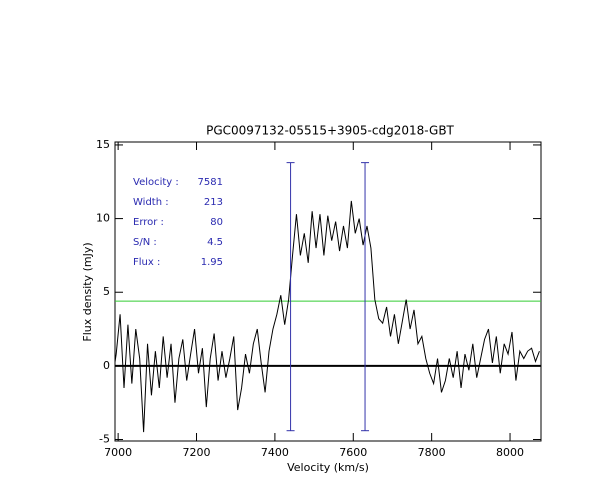 Image resolution: width=595 pixels, height=500 pixels. Describe the element at coordinates (328, 467) in the screenshot. I see `x-axis-label: Velocity (km/s)` at that location.